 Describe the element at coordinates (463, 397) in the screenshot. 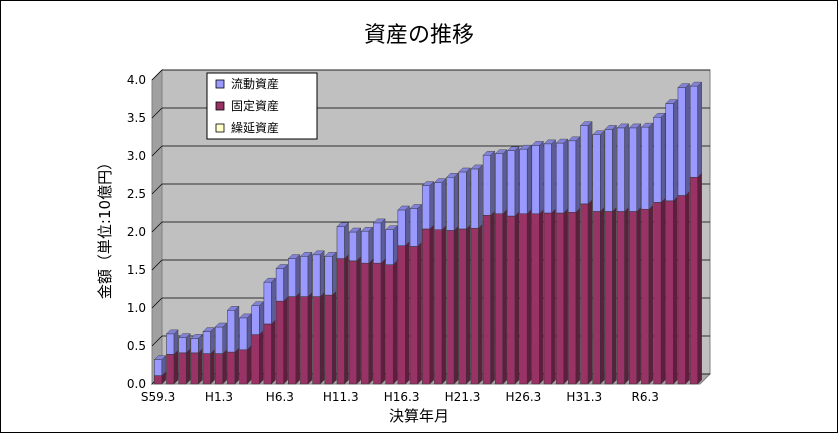

I see `x-tick-label: H21.3` at that location.